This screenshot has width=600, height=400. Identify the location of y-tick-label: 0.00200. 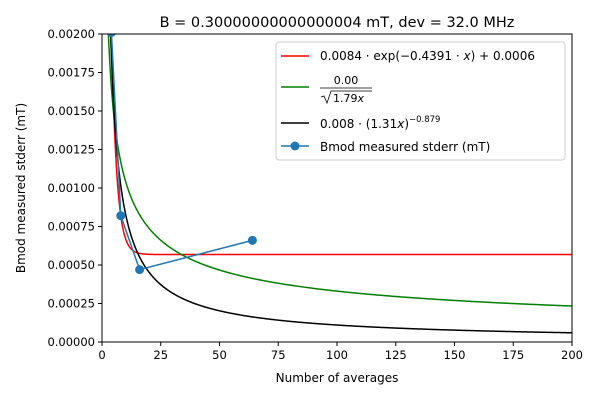
(71, 34).